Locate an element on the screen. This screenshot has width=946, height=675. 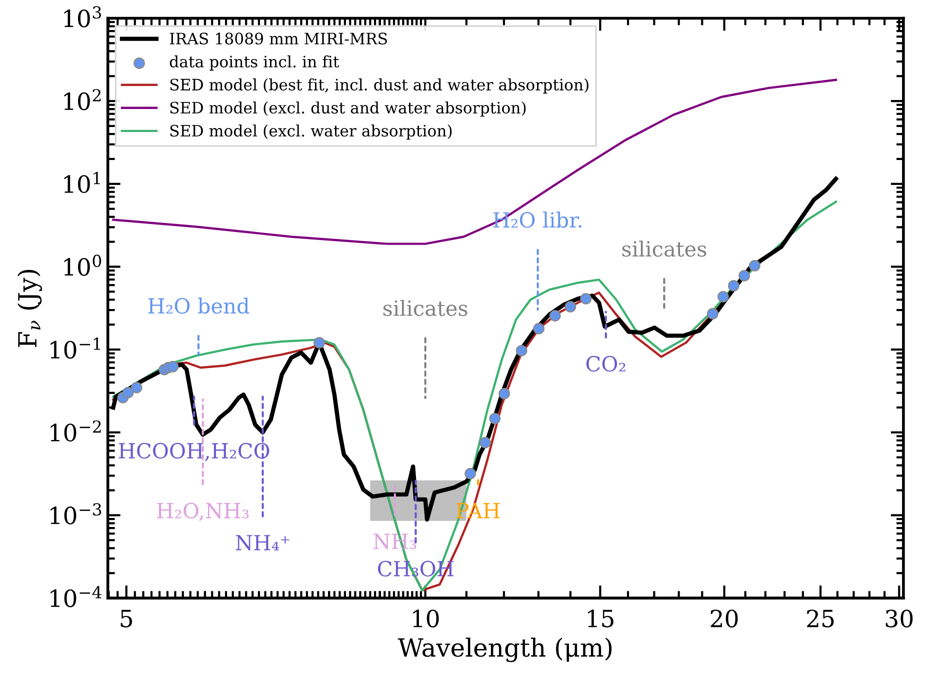
x-axis-title: Wavelength (μm) is located at coordinates (505, 650).